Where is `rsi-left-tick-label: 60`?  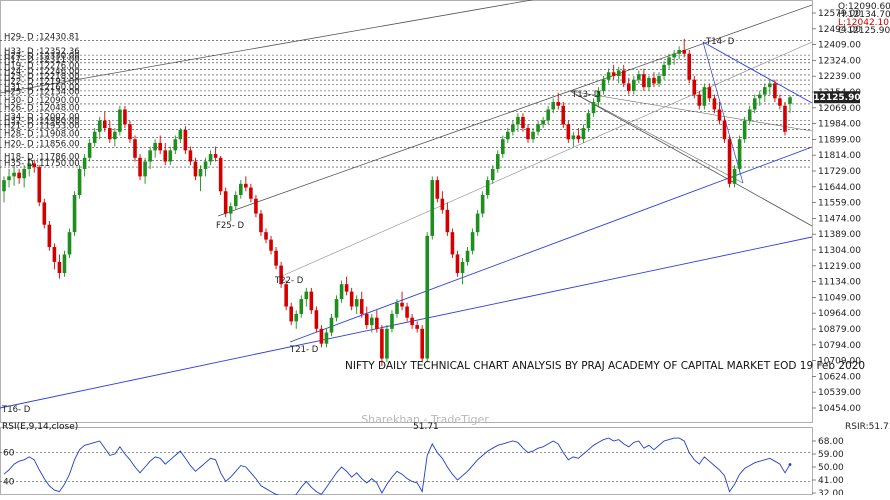
rsi-left-tick-label: 60 is located at coordinates (9, 454).